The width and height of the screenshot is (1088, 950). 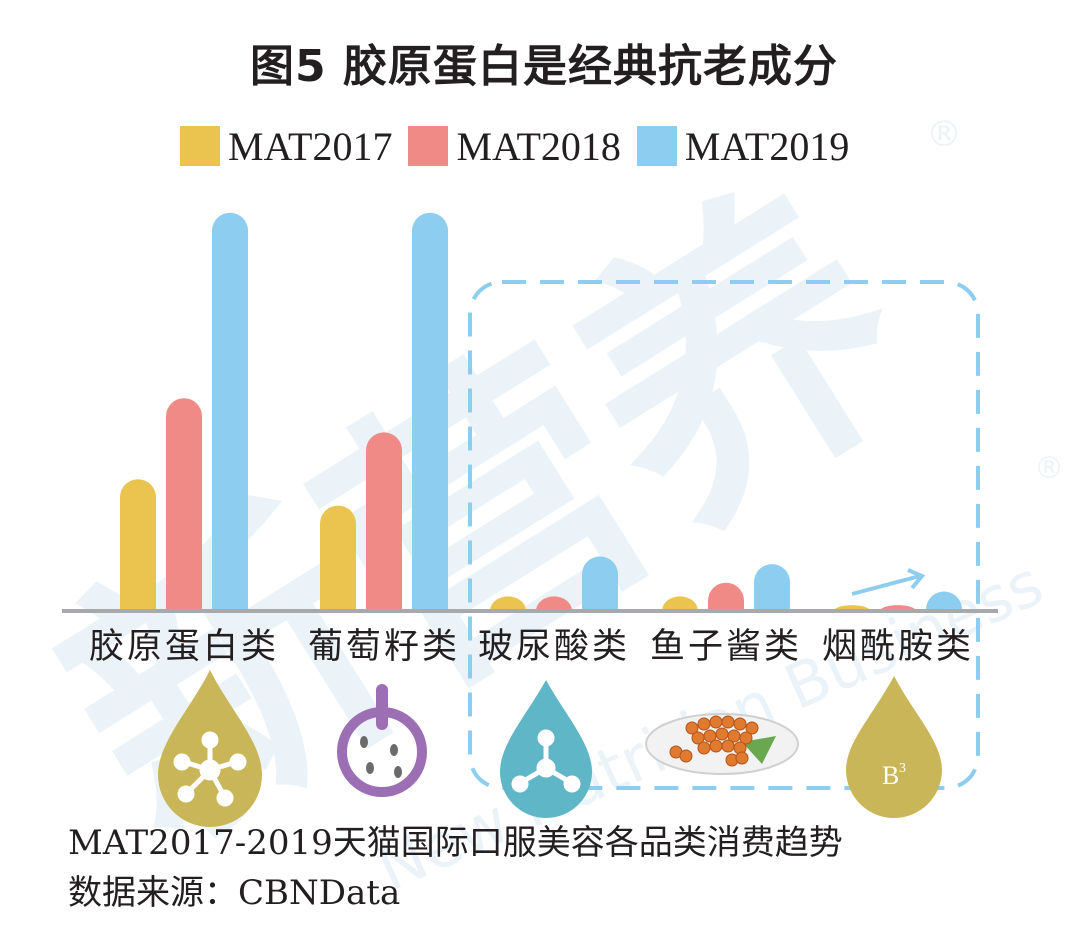 What do you see at coordinates (902, 768) in the screenshot?
I see `b3-sup: 3` at bounding box center [902, 768].